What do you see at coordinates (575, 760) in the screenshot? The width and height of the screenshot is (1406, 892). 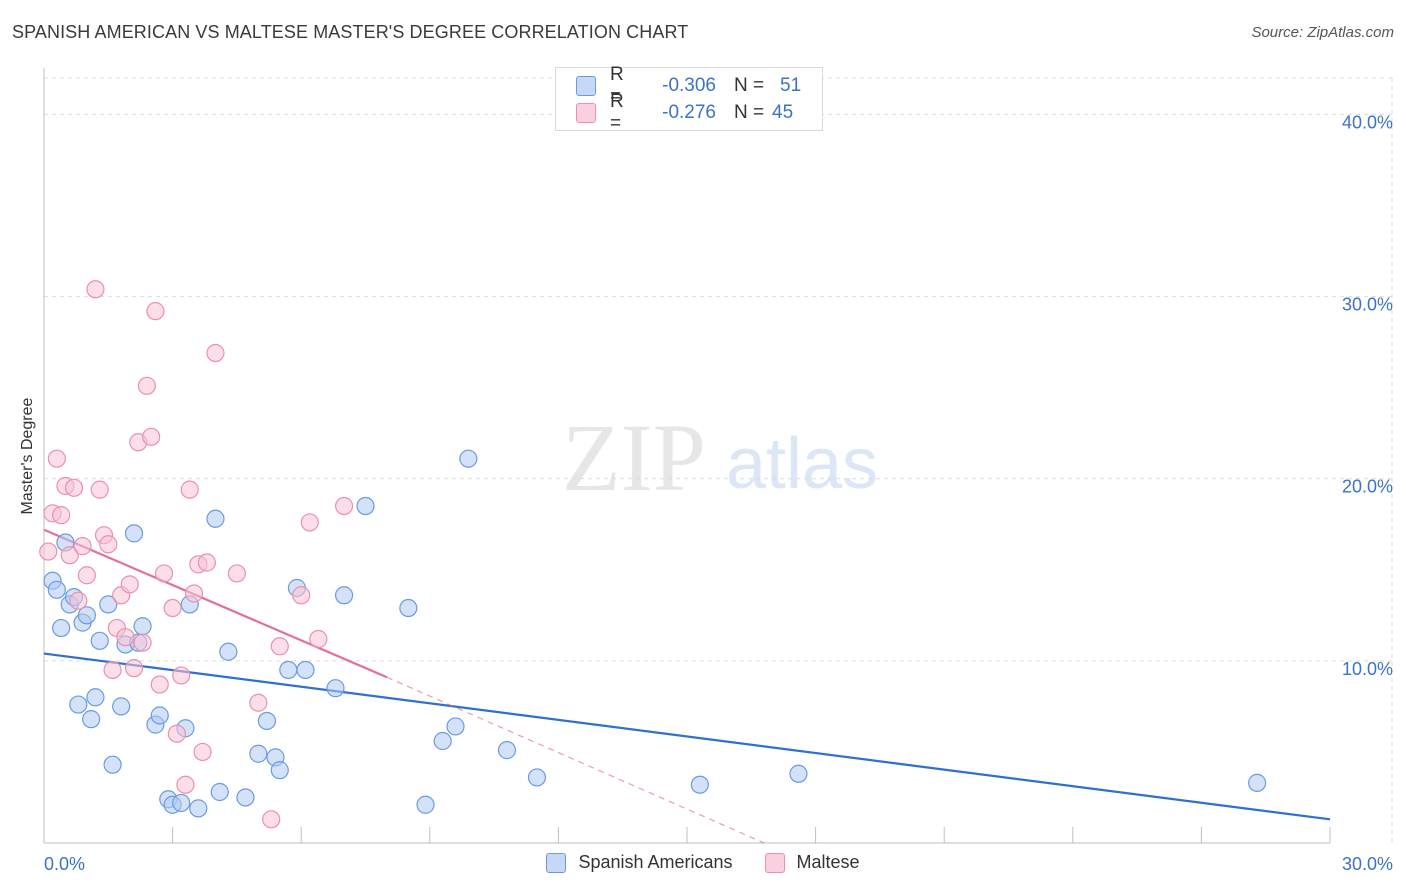 I see `maltese-trendline-extension` at bounding box center [575, 760].